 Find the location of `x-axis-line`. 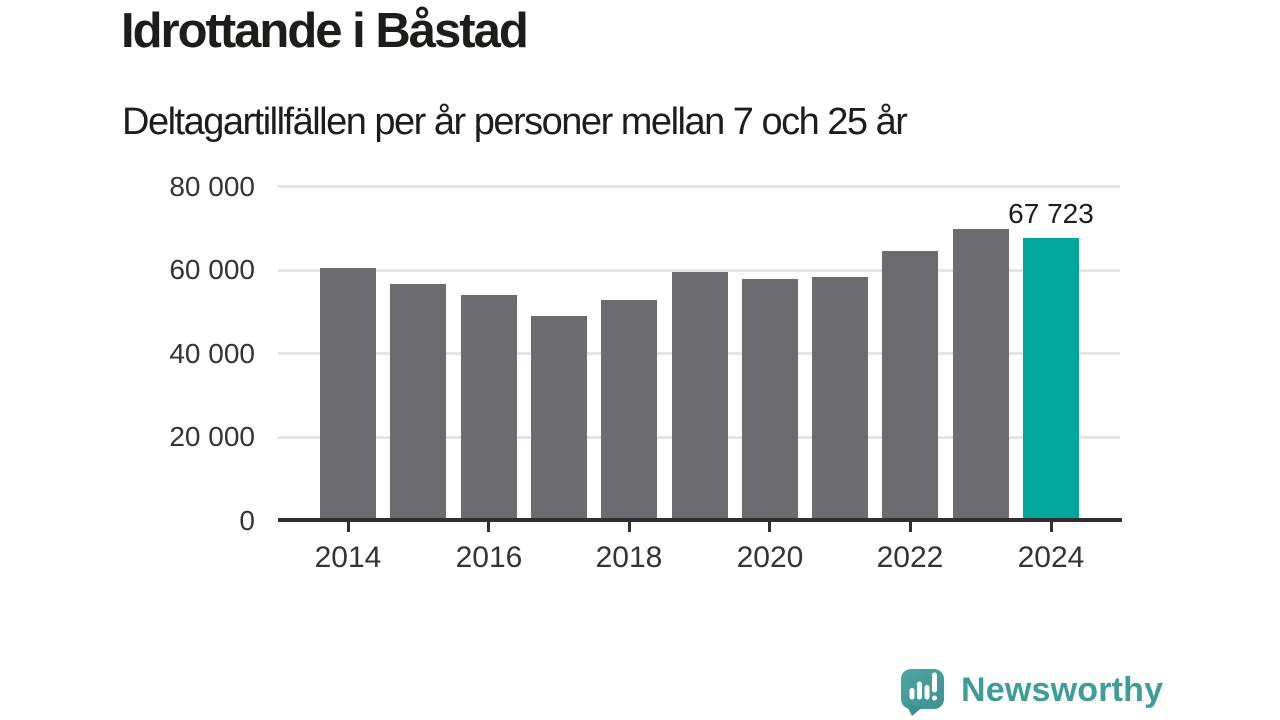

x-axis-line is located at coordinates (700, 520).